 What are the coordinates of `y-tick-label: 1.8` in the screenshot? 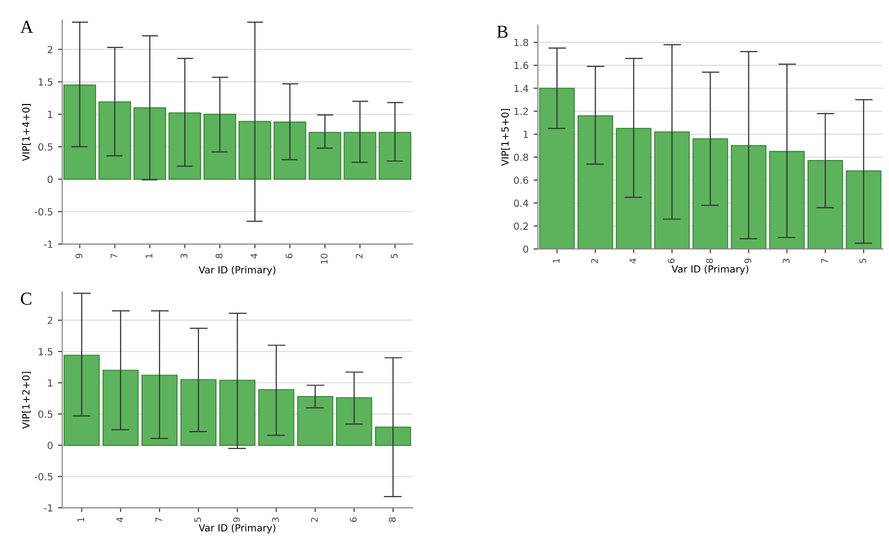 It's located at (521, 42).